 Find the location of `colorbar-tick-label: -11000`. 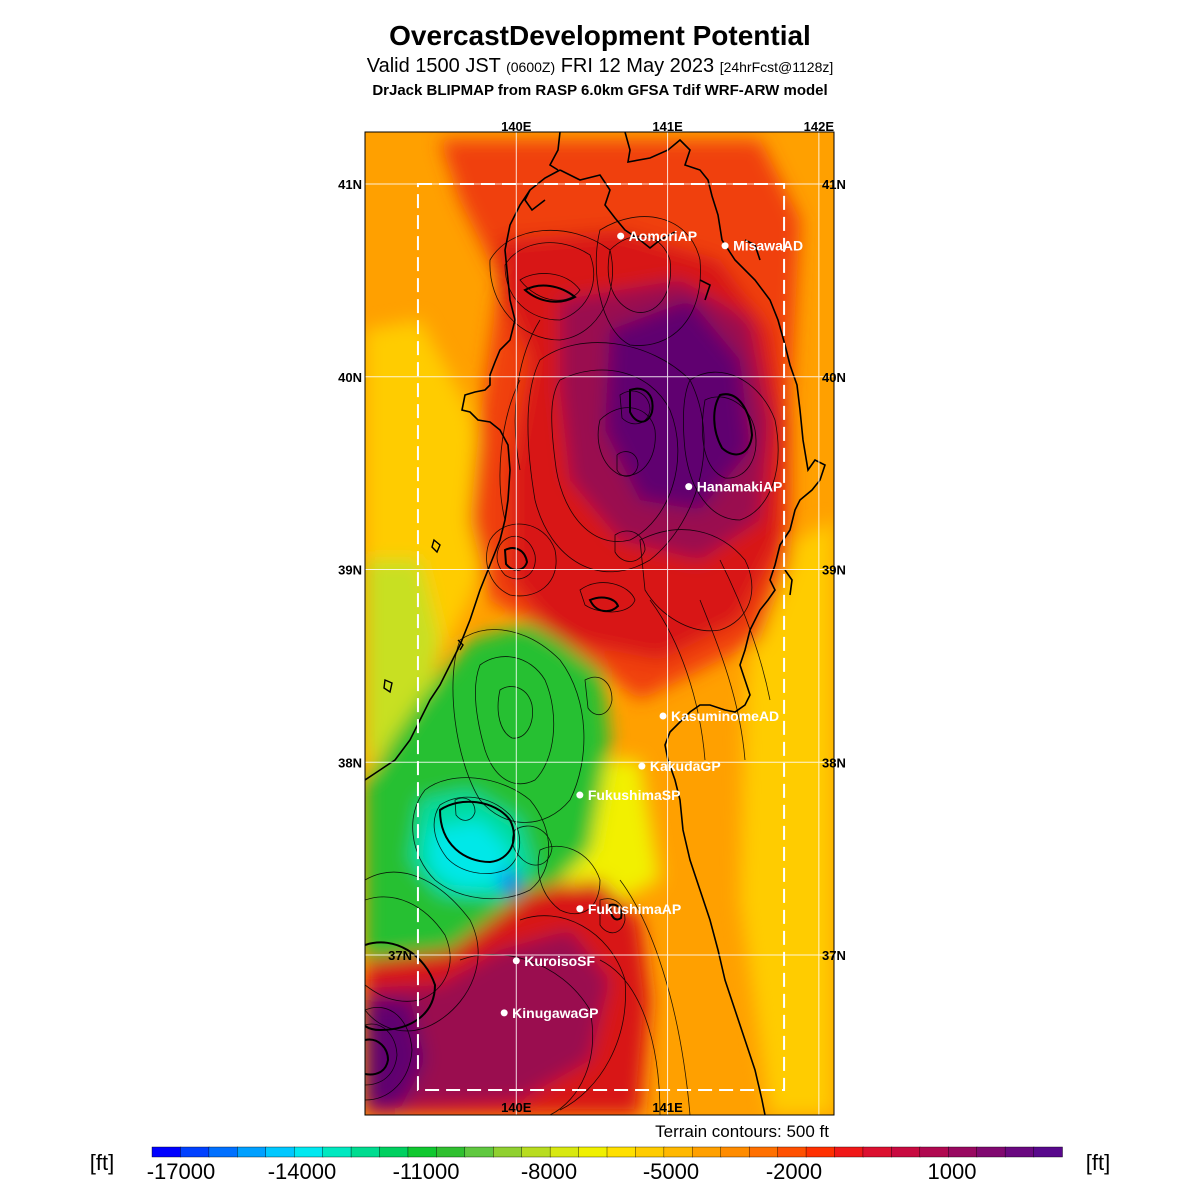

colorbar-tick-label: -11000 is located at coordinates (426, 1171).